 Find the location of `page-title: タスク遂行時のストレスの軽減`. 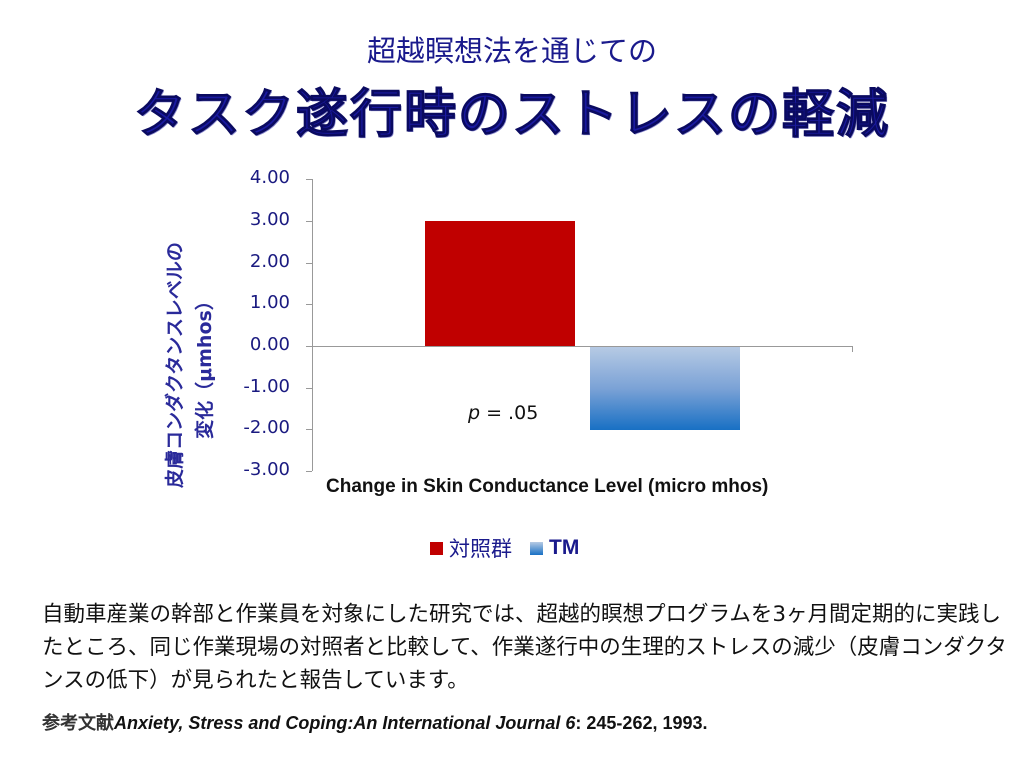

page-title: タスク遂行時のストレスの軽減 is located at coordinates (511, 115).